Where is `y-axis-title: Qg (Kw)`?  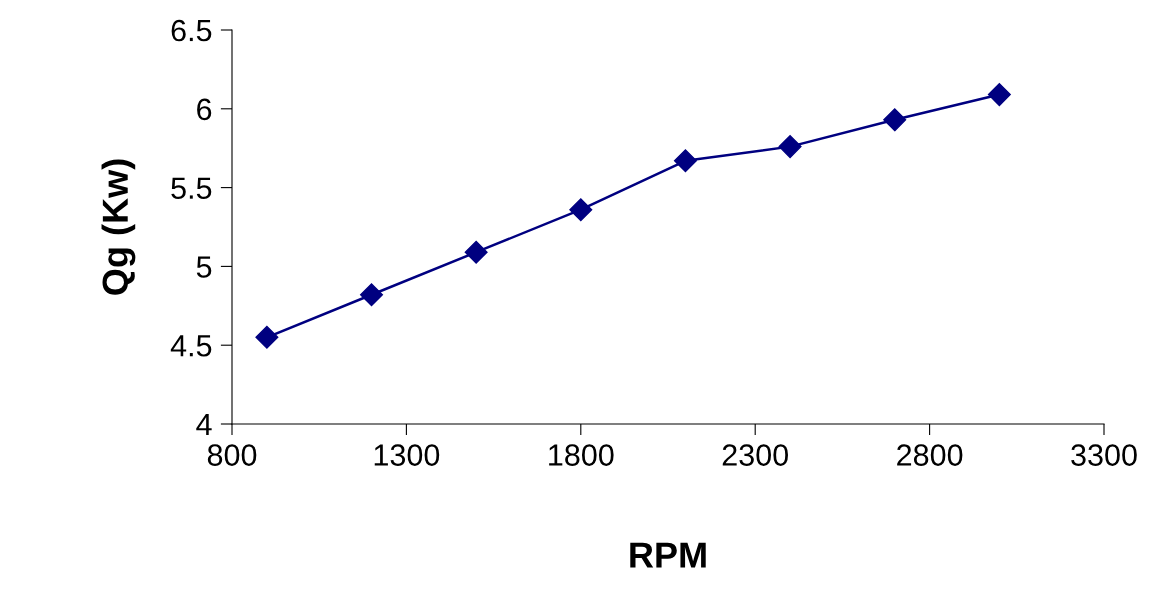 y-axis-title: Qg (Kw) is located at coordinates (118, 227).